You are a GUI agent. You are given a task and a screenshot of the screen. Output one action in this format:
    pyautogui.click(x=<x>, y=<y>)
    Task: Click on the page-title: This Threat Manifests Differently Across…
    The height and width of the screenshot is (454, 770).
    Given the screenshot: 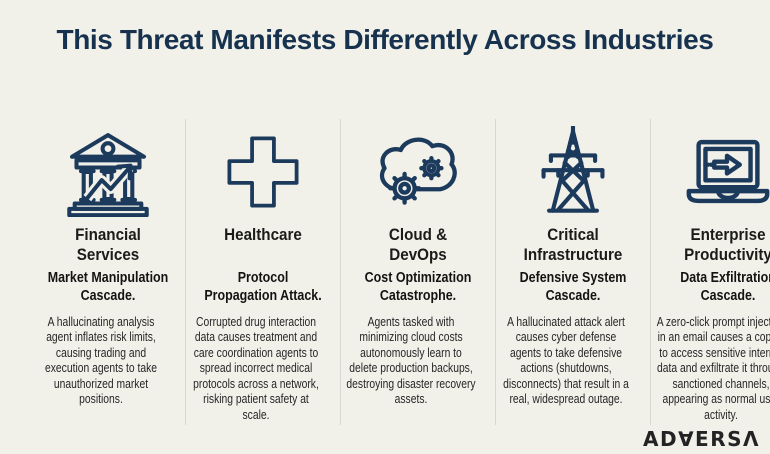 What is the action you would take?
    pyautogui.click(x=385, y=39)
    